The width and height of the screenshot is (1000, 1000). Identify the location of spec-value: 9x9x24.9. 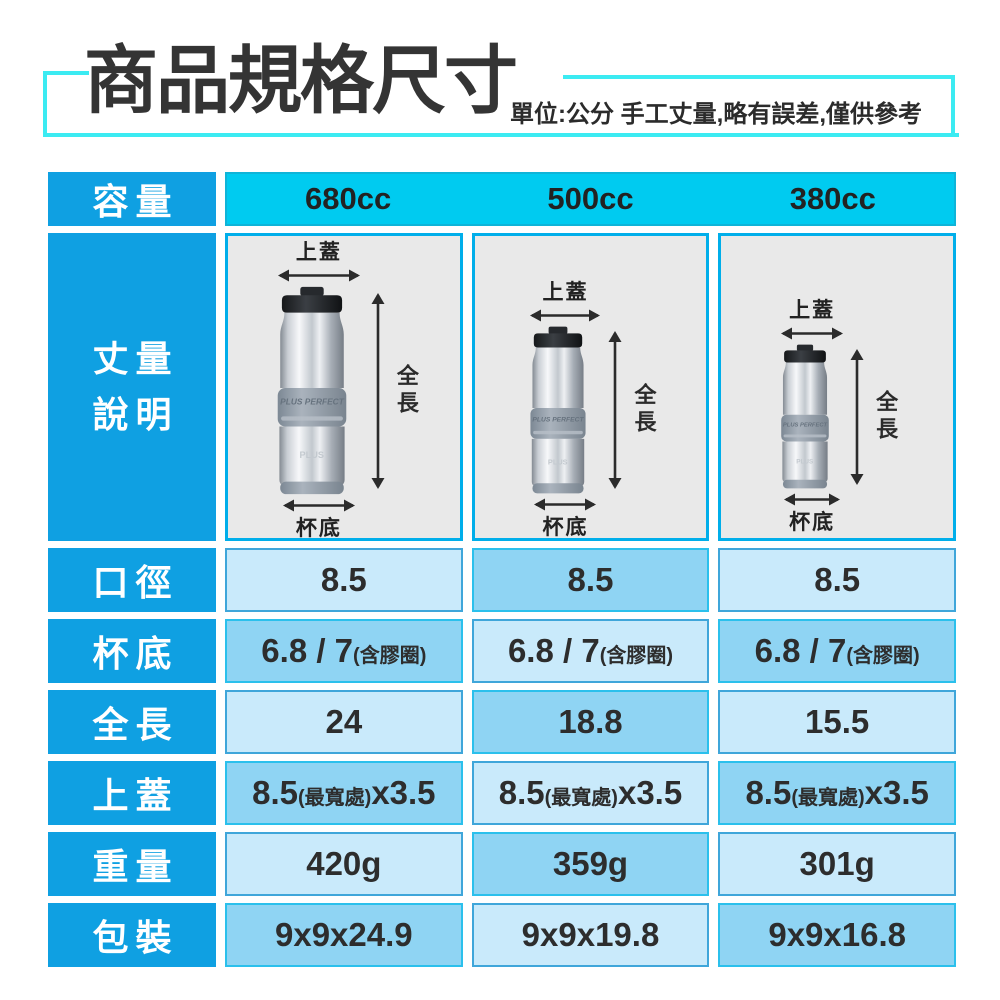
(344, 934).